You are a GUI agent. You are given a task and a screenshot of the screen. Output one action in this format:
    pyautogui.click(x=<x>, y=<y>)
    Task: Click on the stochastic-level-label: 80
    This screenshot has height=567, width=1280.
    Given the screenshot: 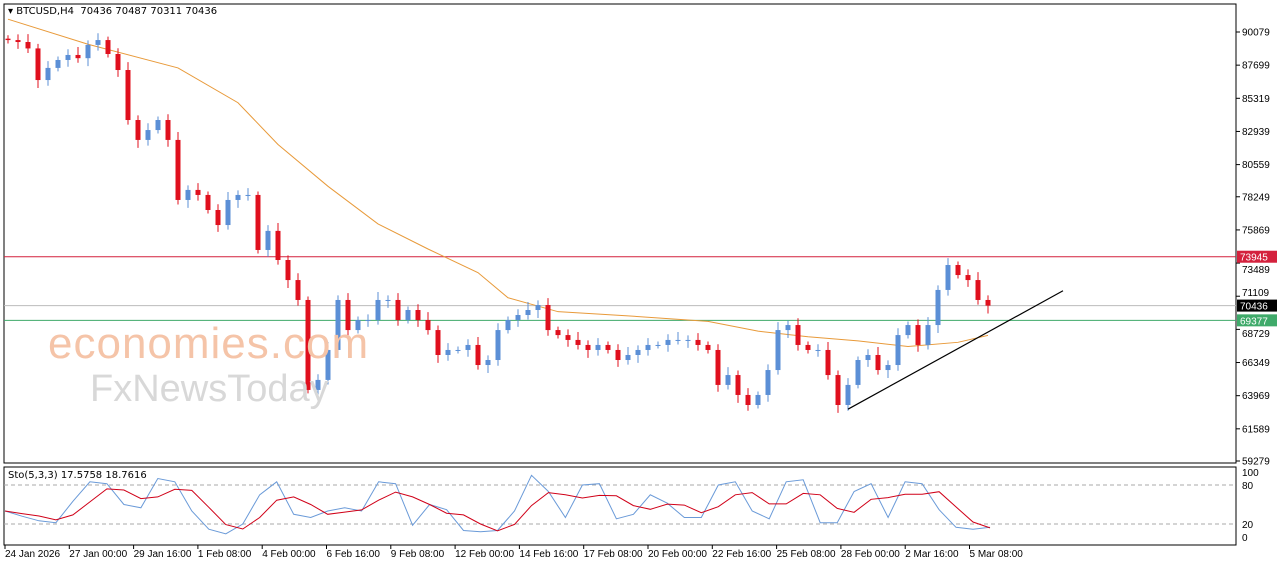 What is the action you would take?
    pyautogui.click(x=1248, y=486)
    